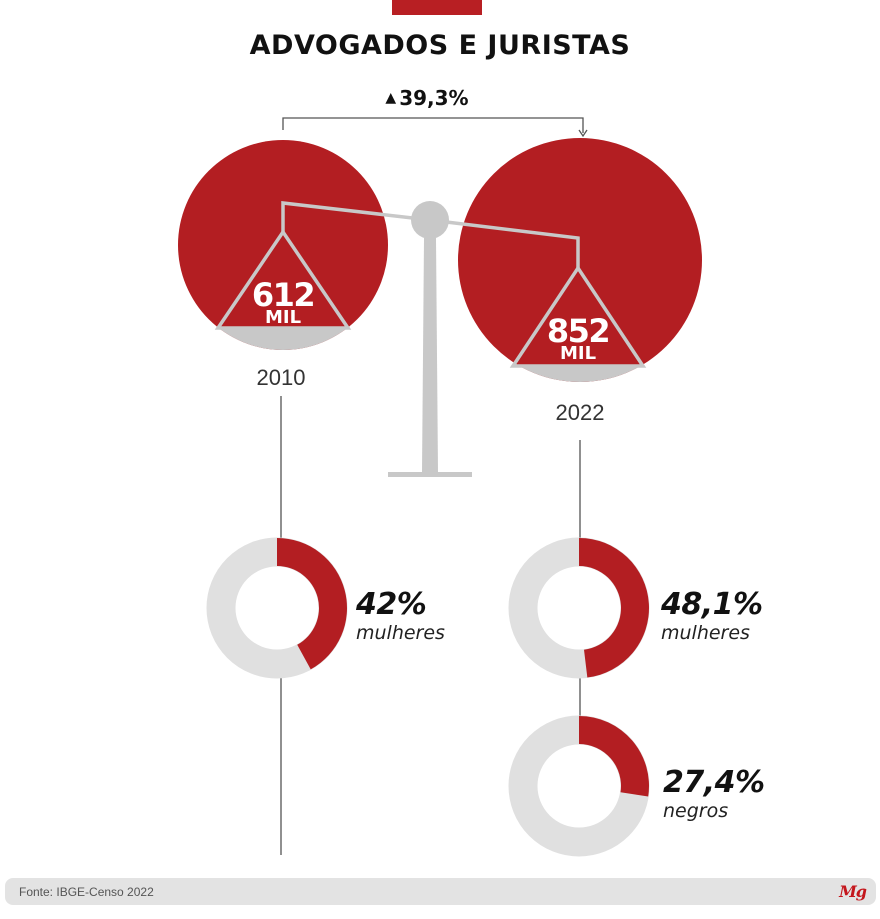  What do you see at coordinates (391, 604) in the screenshot?
I see `pct-2010-mulheres: 42%` at bounding box center [391, 604].